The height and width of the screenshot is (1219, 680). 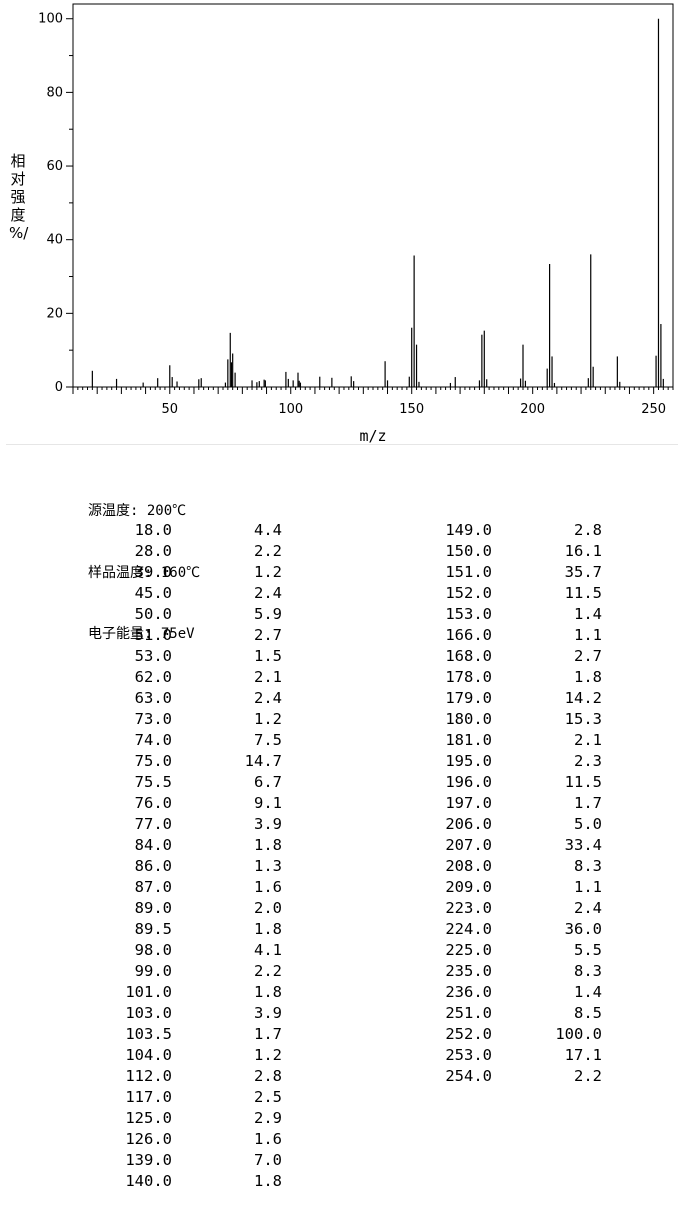 I want to click on peak-mz: 63.0, so click(x=153, y=698).